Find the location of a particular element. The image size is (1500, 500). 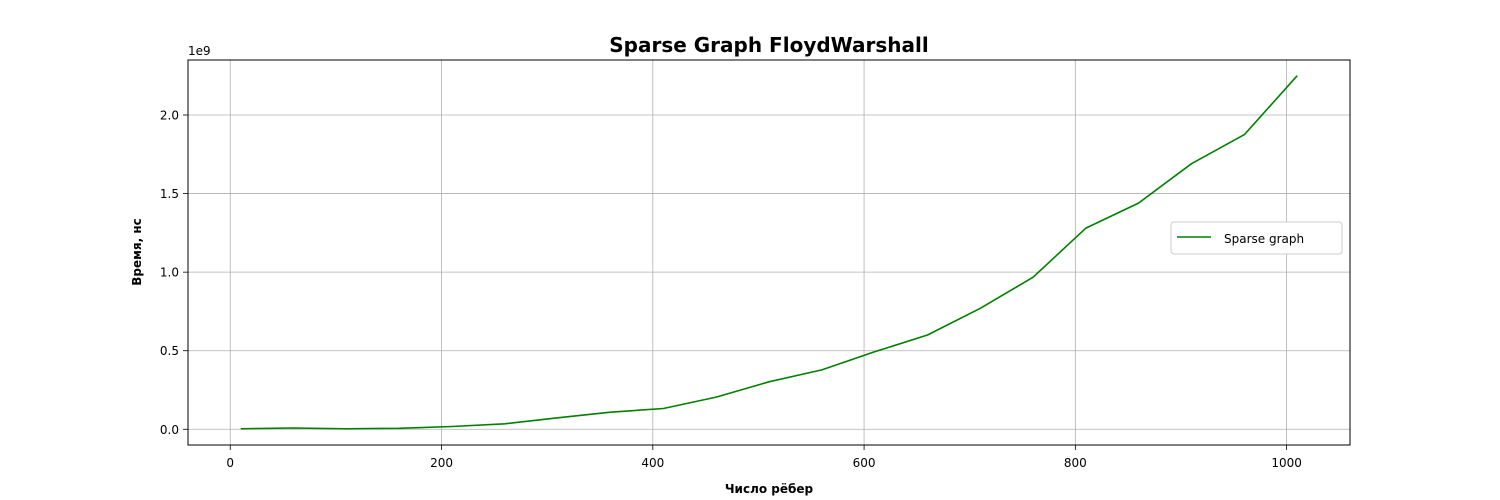

x-axis-label: Число рёбер is located at coordinates (769, 489).